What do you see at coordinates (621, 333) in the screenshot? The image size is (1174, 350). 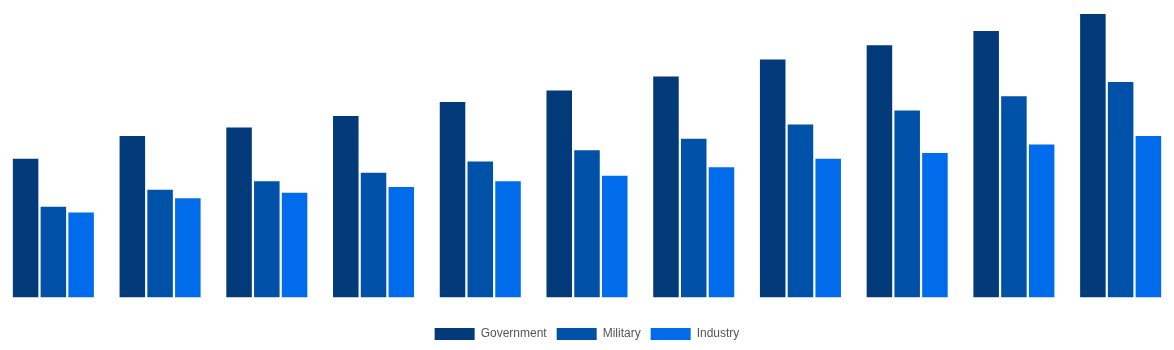 I see `legend-label: Military` at bounding box center [621, 333].